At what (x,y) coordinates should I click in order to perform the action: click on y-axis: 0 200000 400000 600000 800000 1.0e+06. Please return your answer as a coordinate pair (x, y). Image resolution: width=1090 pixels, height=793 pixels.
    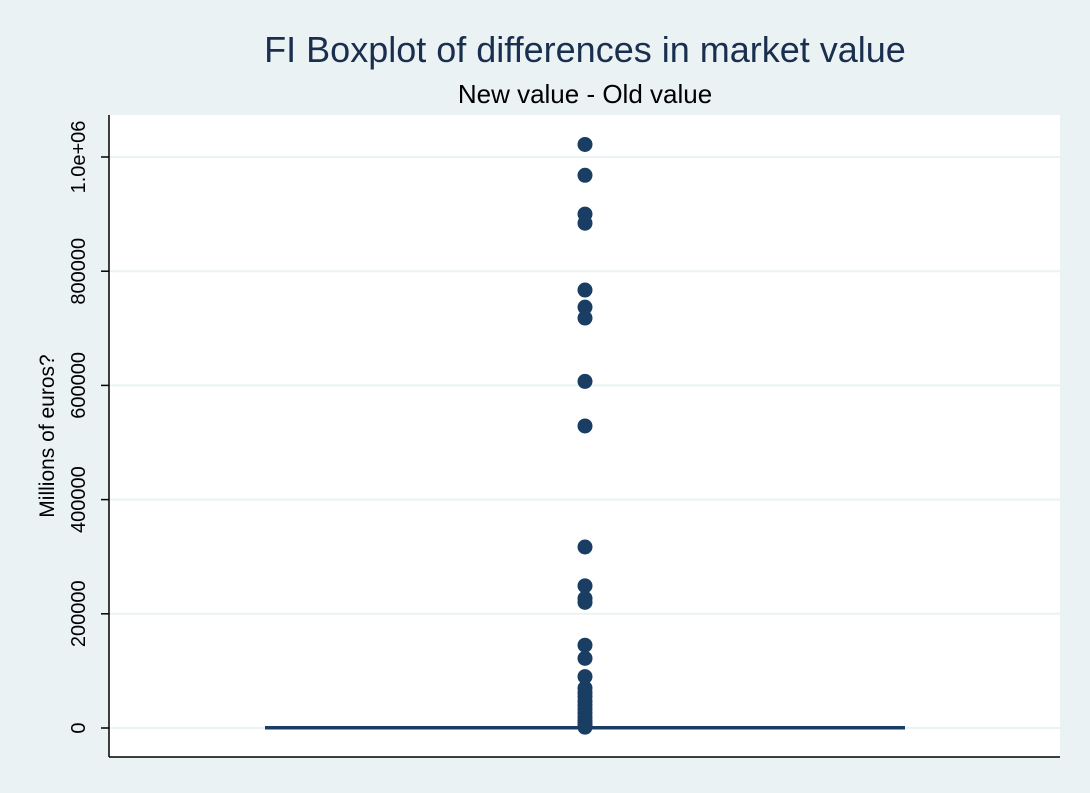
    Looking at the image, I should click on (89, 436).